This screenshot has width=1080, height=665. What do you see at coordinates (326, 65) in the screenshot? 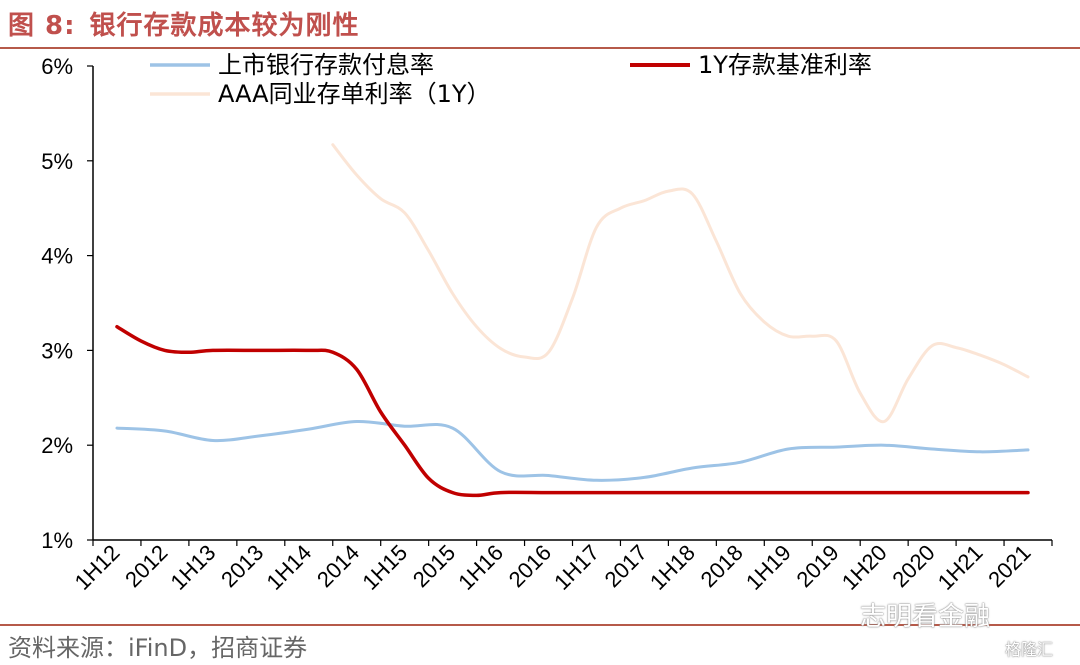
I see `legend-label-0: 上市银行存款付息率` at bounding box center [326, 65].